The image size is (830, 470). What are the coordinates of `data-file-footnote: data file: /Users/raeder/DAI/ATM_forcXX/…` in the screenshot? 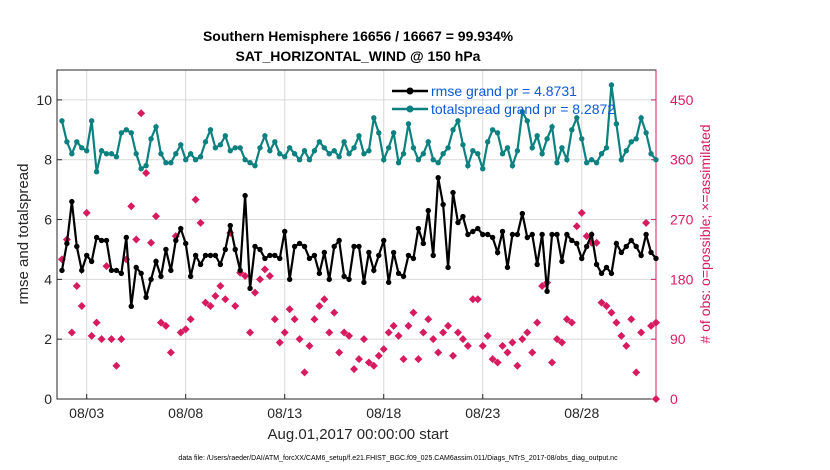 It's located at (398, 458).